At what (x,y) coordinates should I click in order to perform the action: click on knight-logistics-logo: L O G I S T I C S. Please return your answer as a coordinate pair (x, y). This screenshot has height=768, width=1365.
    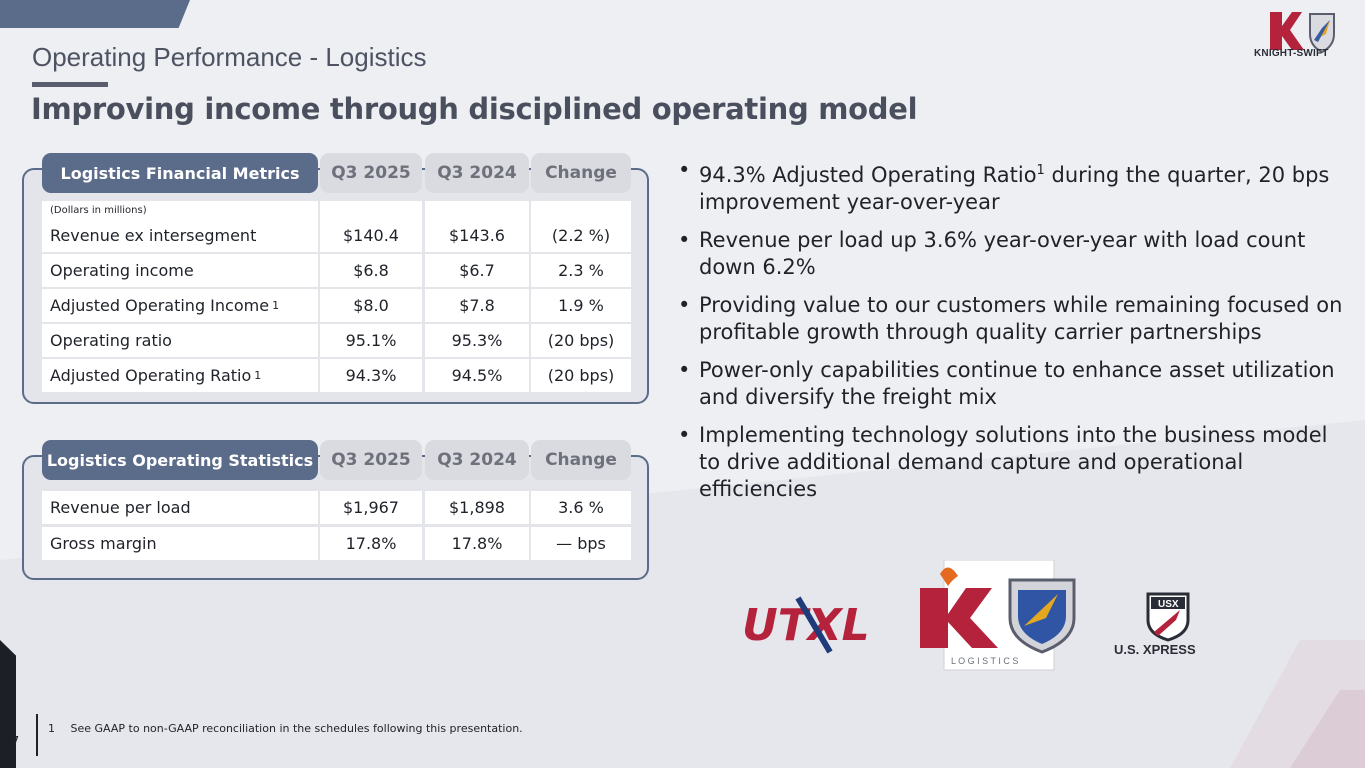
    Looking at the image, I should click on (998, 615).